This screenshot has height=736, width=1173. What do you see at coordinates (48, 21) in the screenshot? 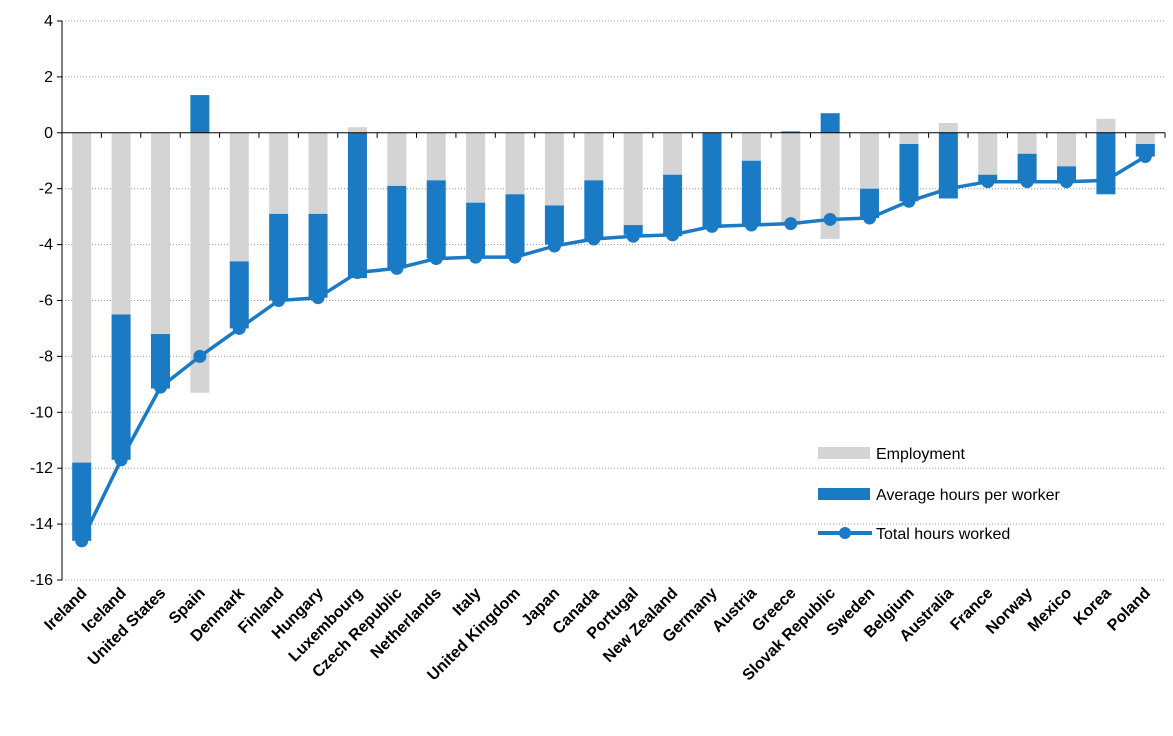
I see `y-tick-label: 4` at bounding box center [48, 21].